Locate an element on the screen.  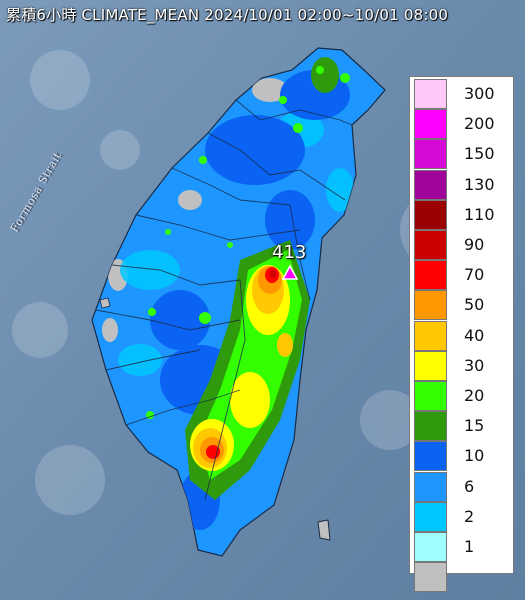
legend-label: 2 is located at coordinates (469, 516).